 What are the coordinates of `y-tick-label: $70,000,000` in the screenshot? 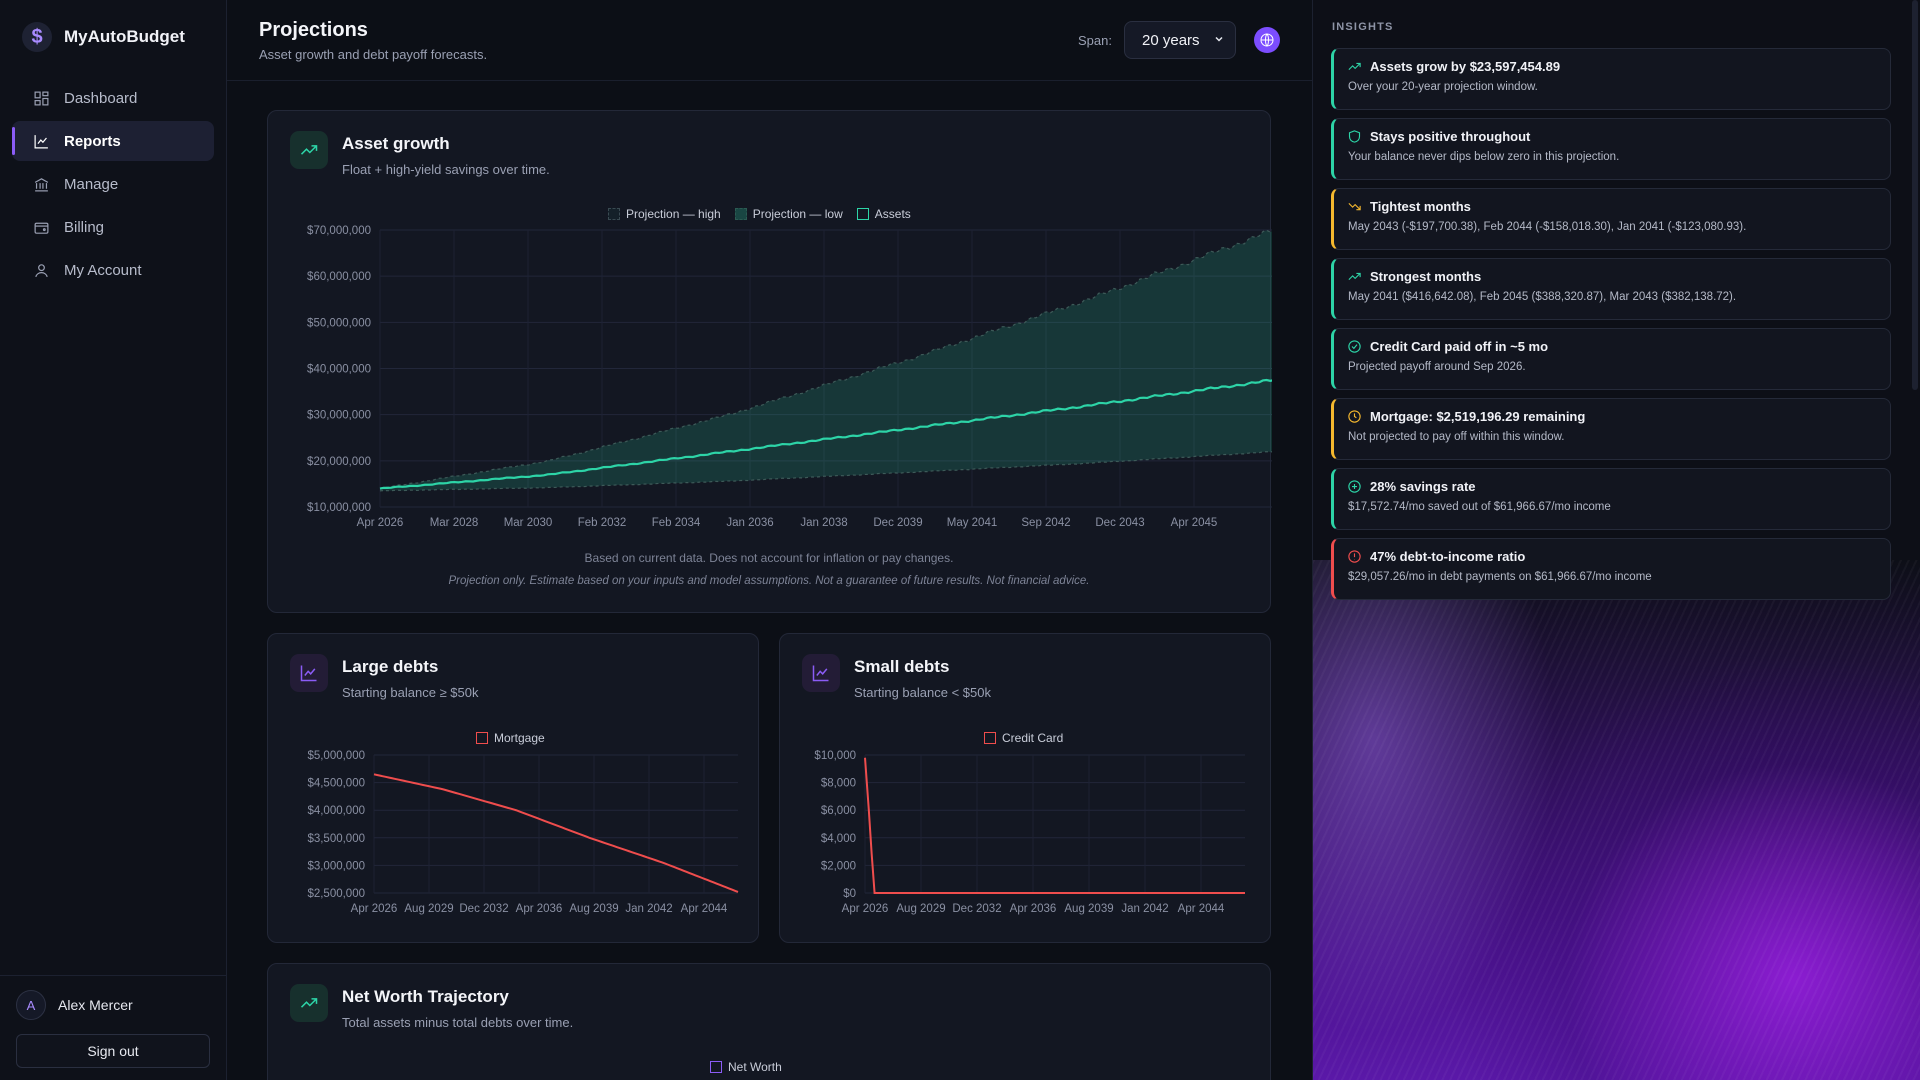 It's located at (339, 231).